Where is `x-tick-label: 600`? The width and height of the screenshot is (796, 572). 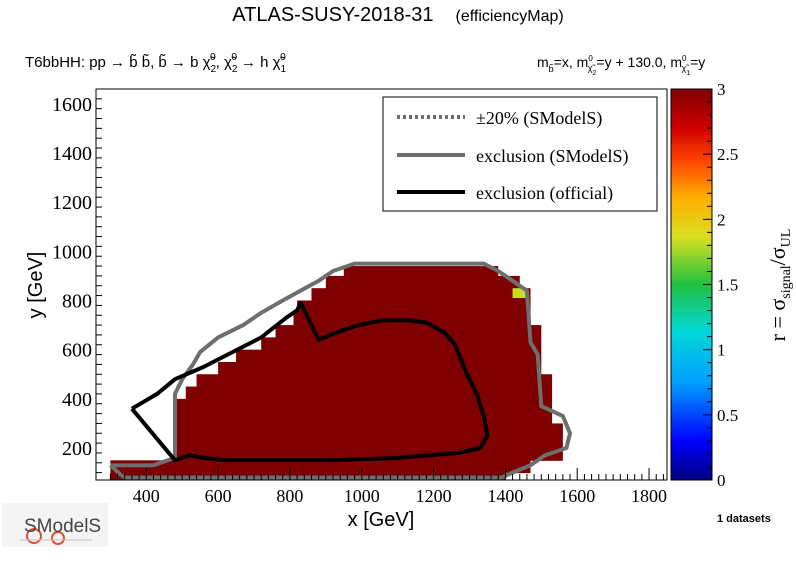
x-tick-label: 600 is located at coordinates (218, 496).